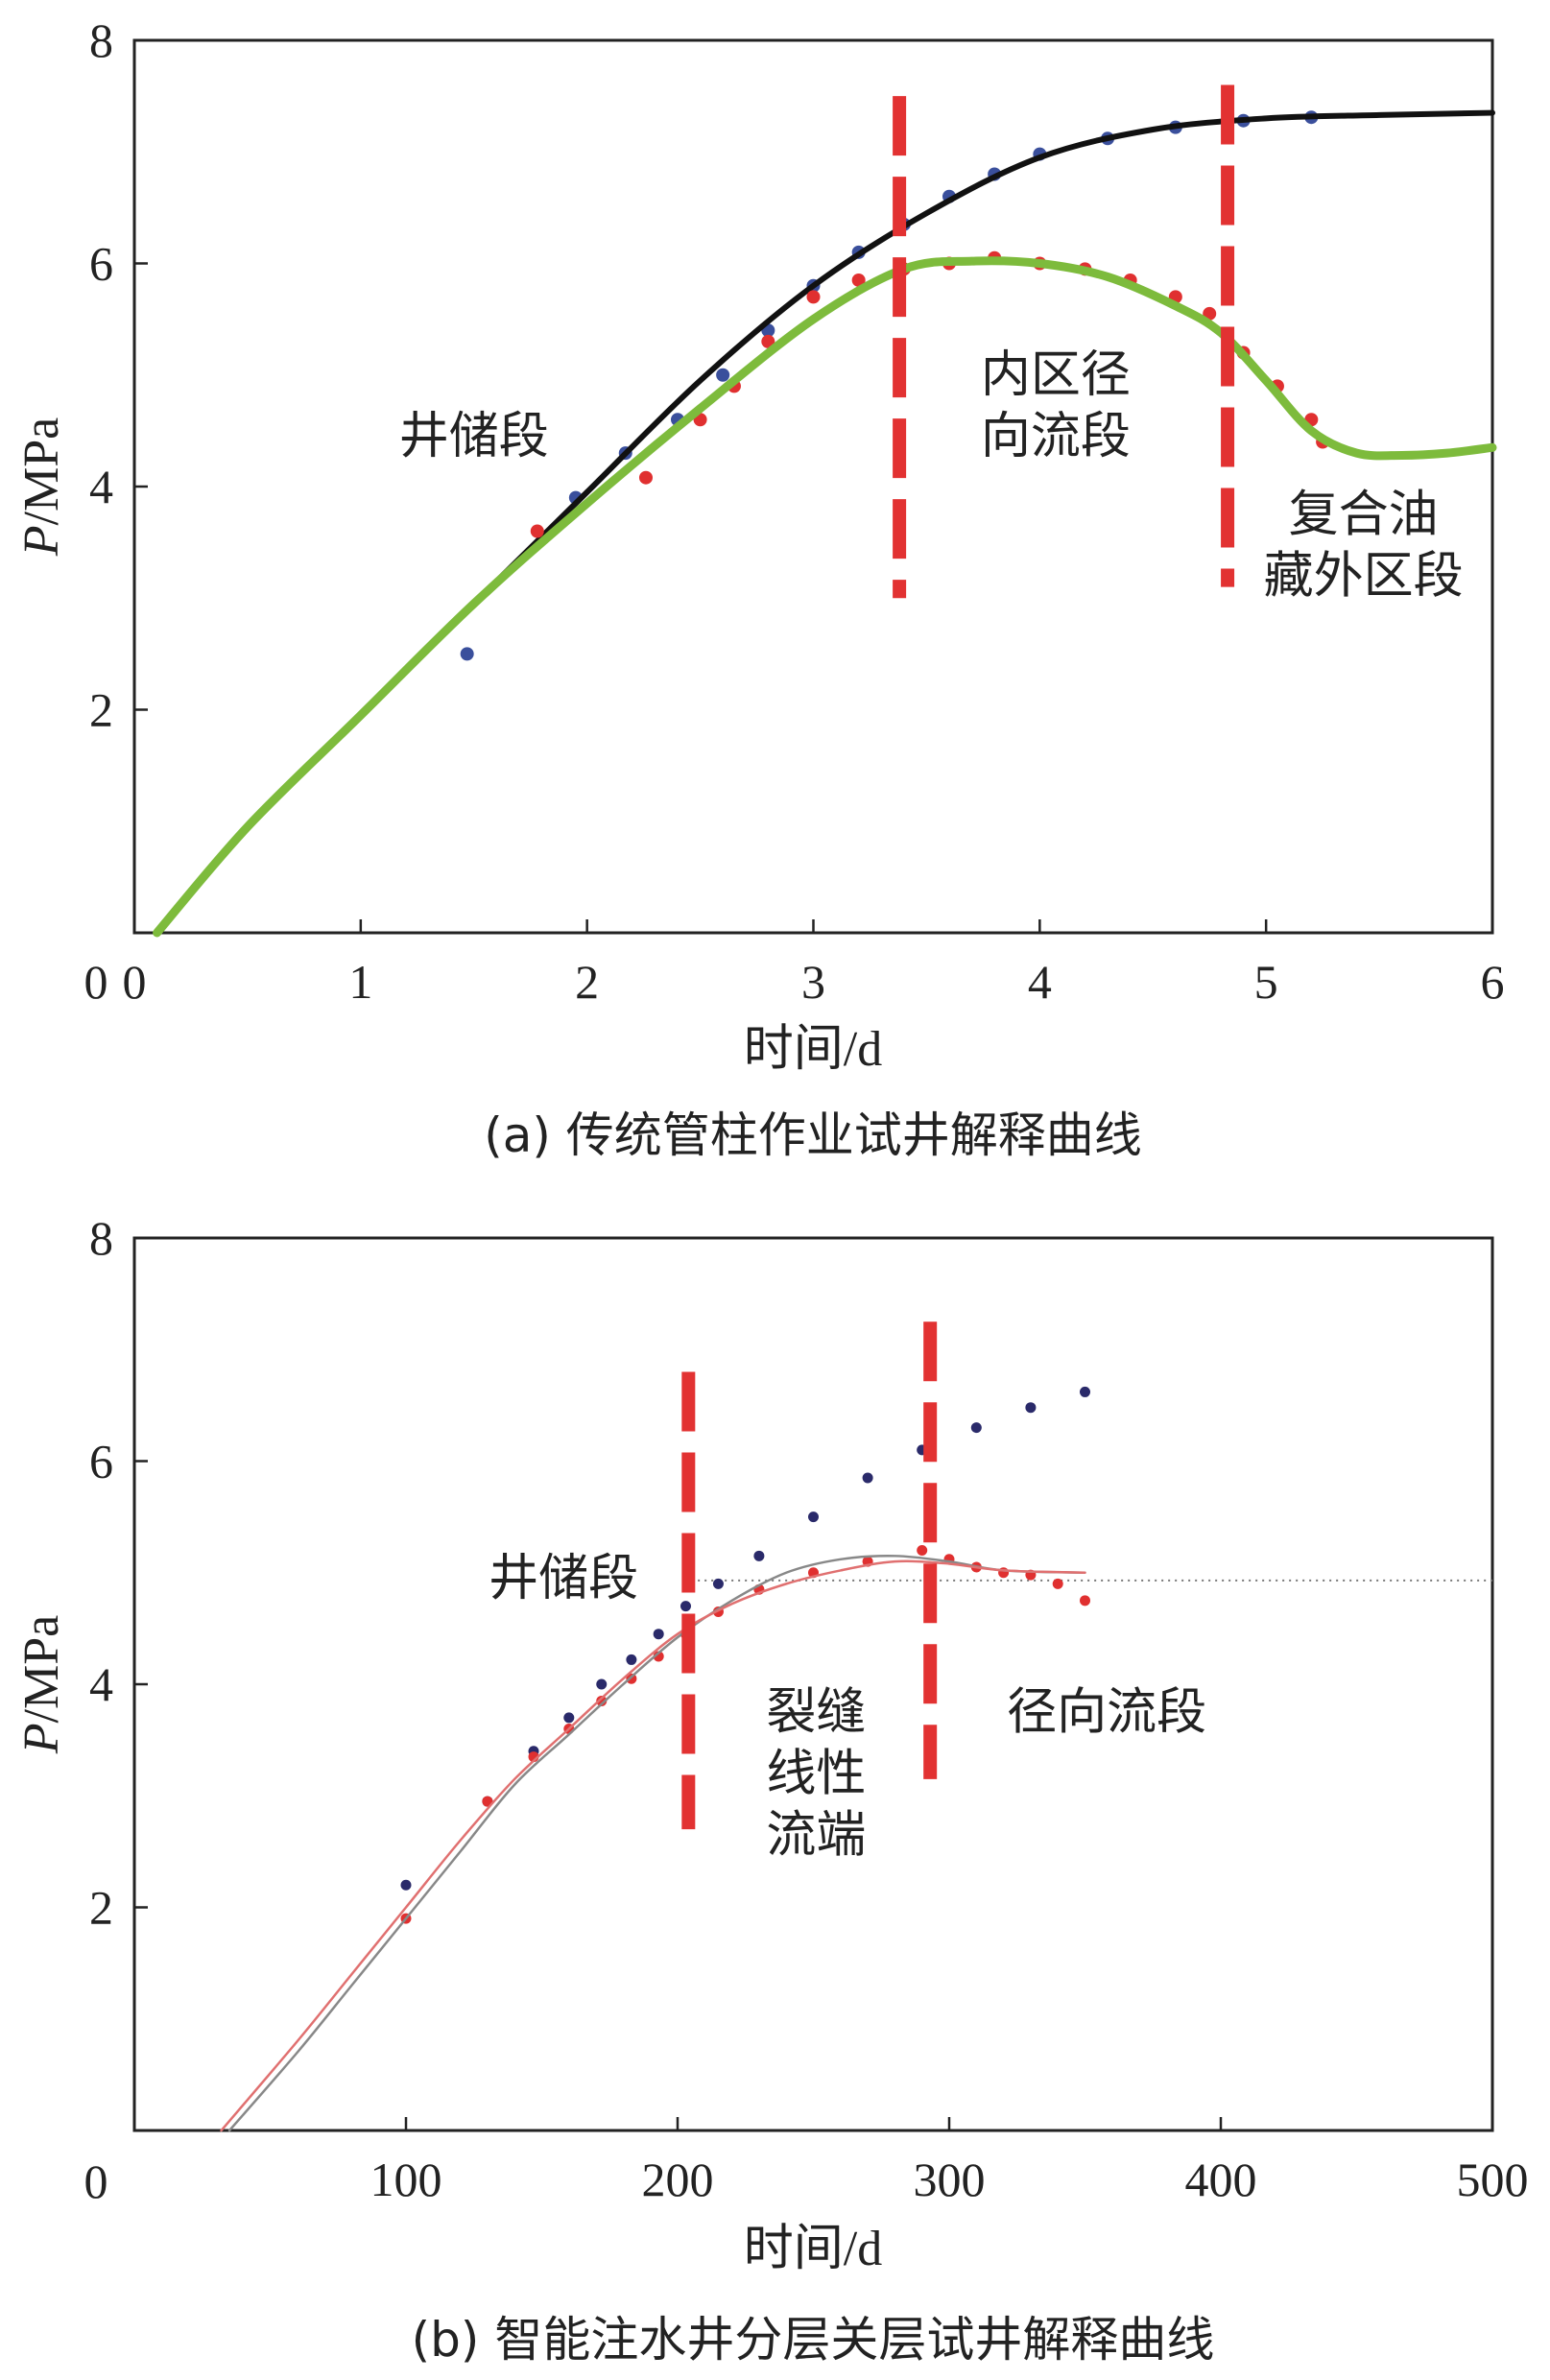  I want to click on segment-annotation: 复合油藏外区段, so click(1364, 546).